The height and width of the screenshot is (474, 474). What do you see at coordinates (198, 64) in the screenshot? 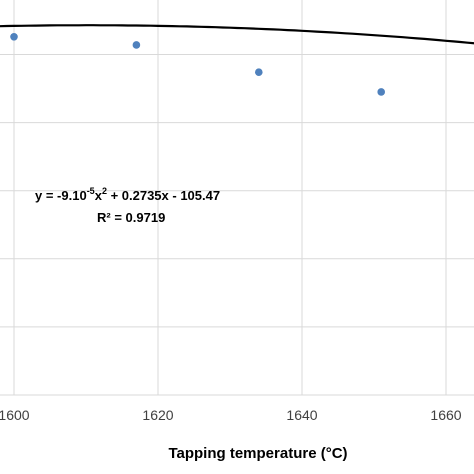
I see `data-points` at bounding box center [198, 64].